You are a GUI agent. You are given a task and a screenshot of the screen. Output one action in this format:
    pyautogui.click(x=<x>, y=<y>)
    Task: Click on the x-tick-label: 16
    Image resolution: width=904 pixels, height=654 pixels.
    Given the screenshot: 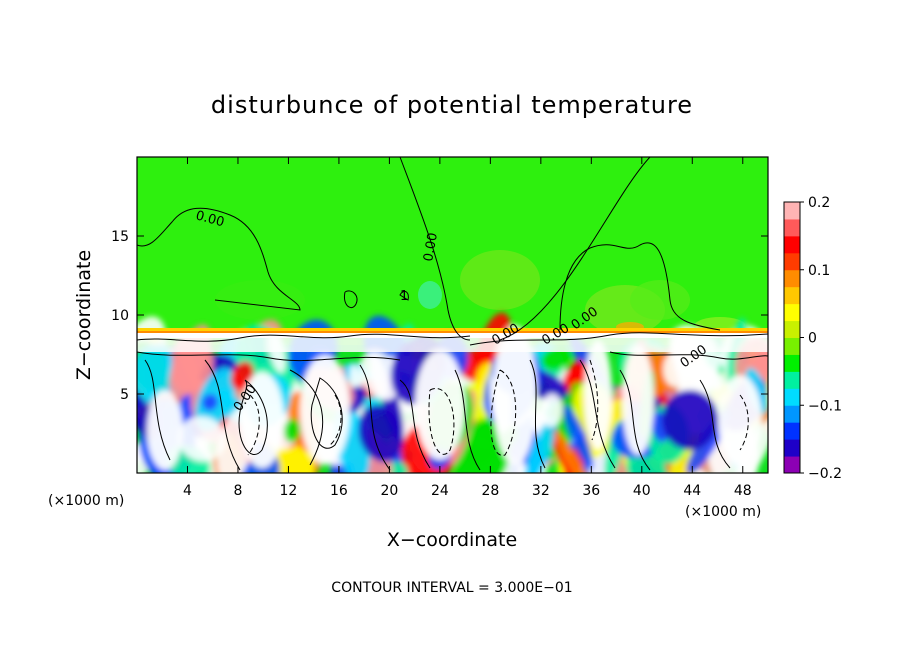 What is the action you would take?
    pyautogui.click(x=339, y=491)
    